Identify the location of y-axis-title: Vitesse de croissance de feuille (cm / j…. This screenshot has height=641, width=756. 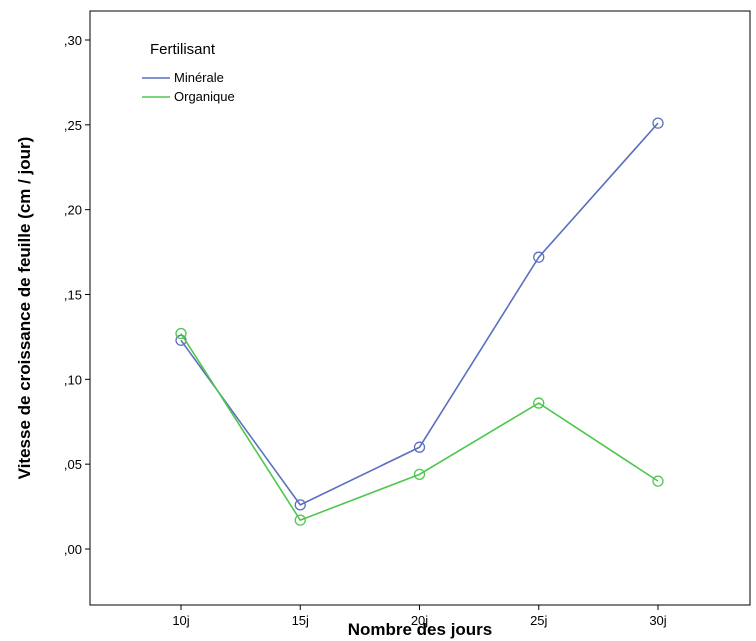
(24, 308).